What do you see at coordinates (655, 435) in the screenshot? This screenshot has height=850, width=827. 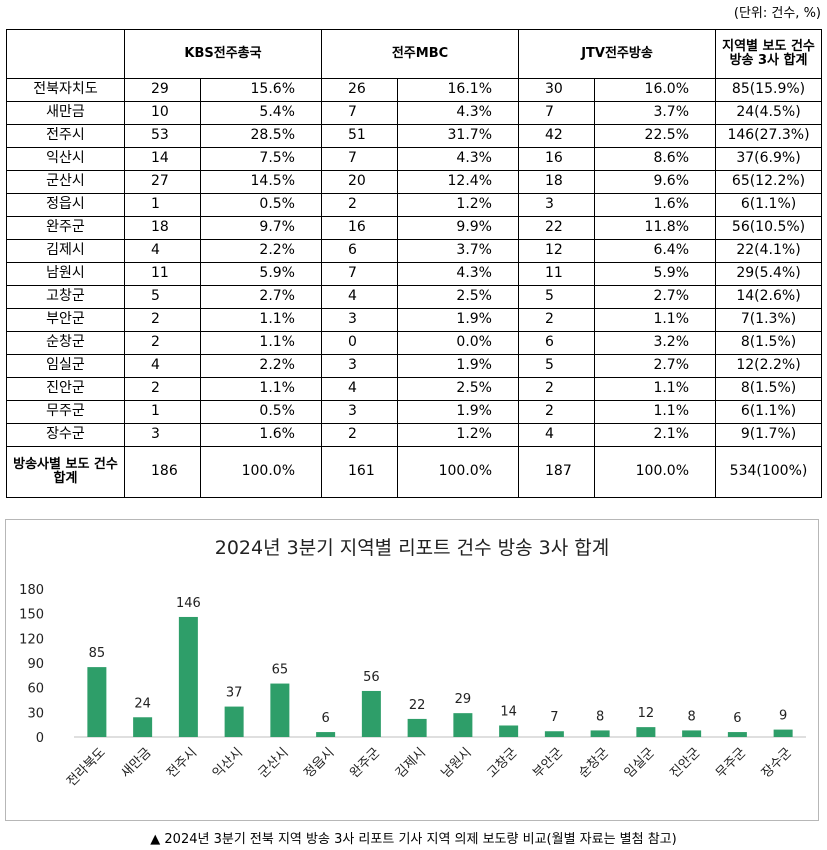 I see `cell-jtv-pct: 2.1%` at bounding box center [655, 435].